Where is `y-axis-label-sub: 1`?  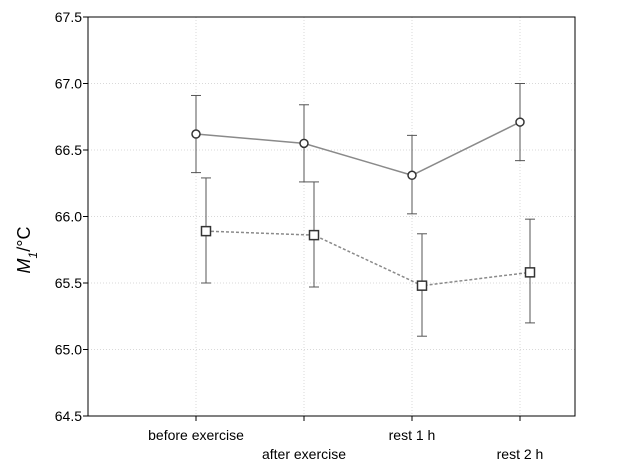
y-axis-label-sub: 1 is located at coordinates (33, 255).